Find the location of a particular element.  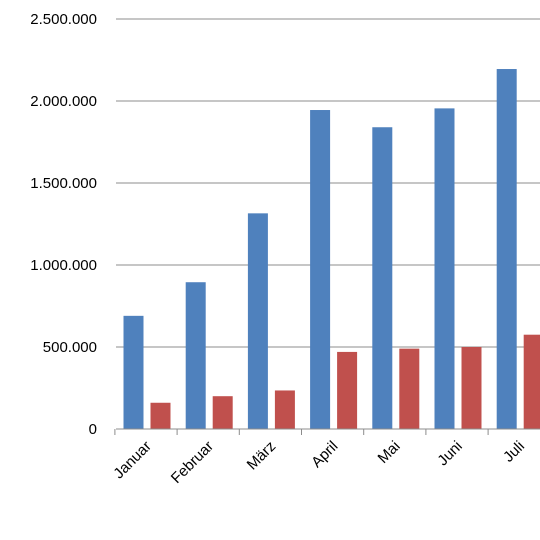

x-tick-label: März is located at coordinates (262, 456).